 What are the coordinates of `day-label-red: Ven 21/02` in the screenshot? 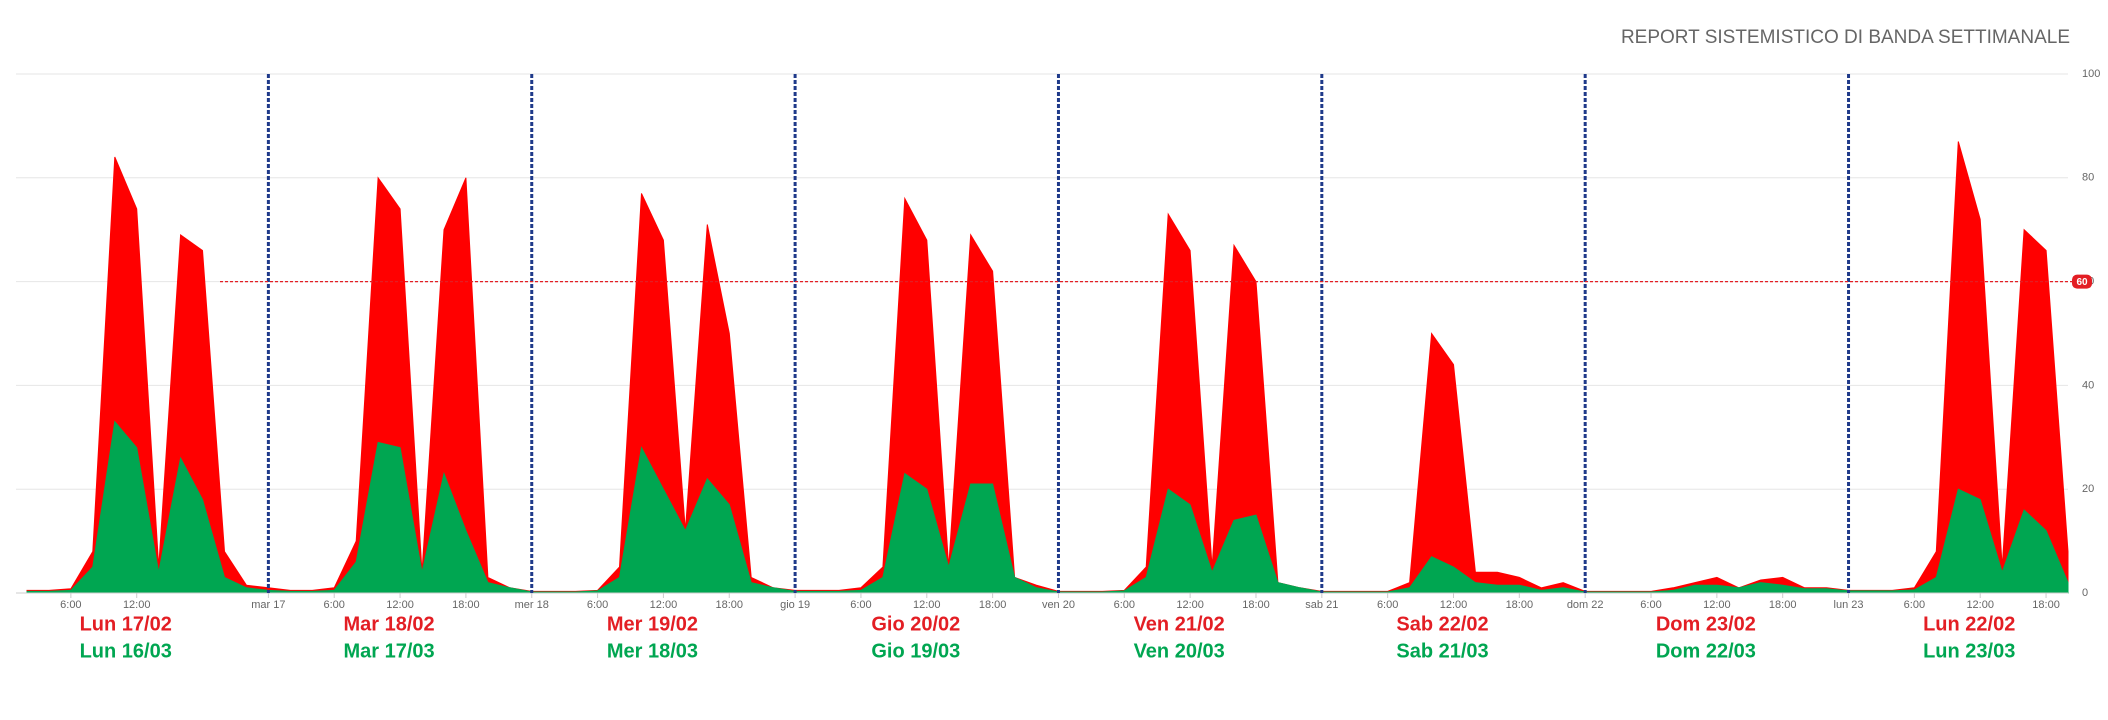 It's located at (1179, 624).